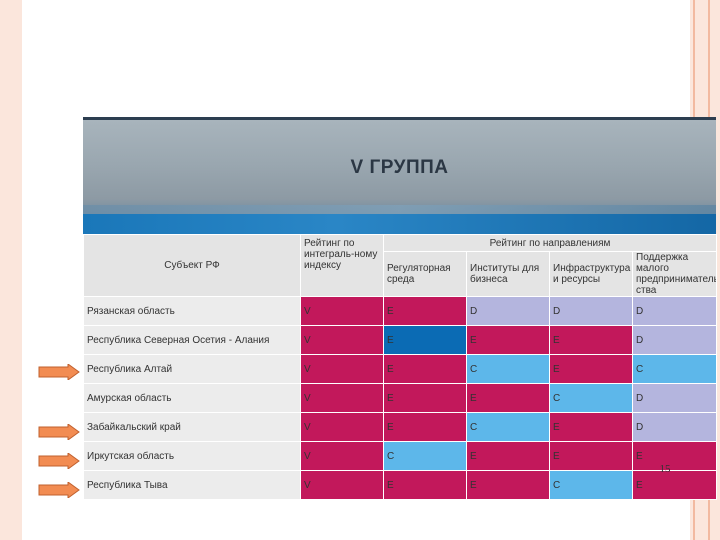 The width and height of the screenshot is (720, 540). Describe the element at coordinates (342, 265) in the screenshot. I see `header-integral-rating: Рейтинг по интеграль-ному индексу` at that location.